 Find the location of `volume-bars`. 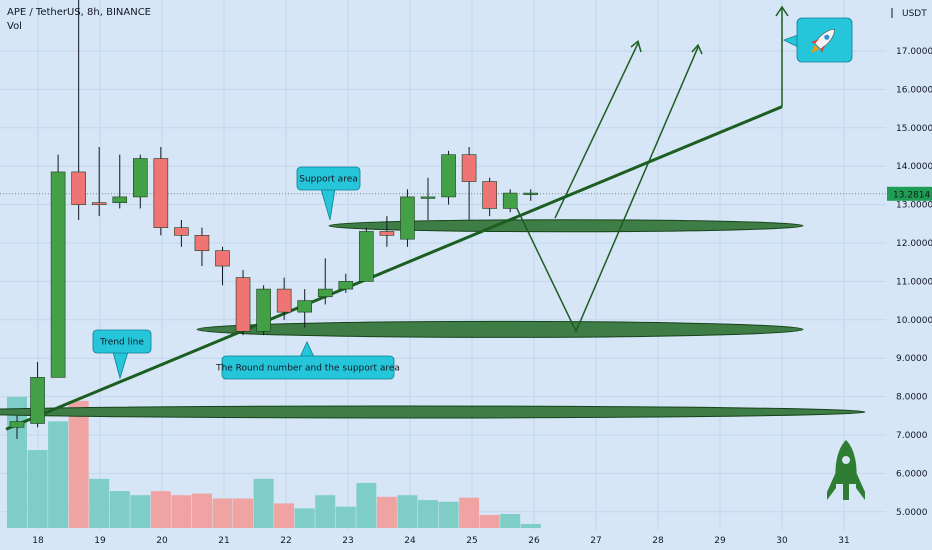

volume-bars is located at coordinates (274, 462).